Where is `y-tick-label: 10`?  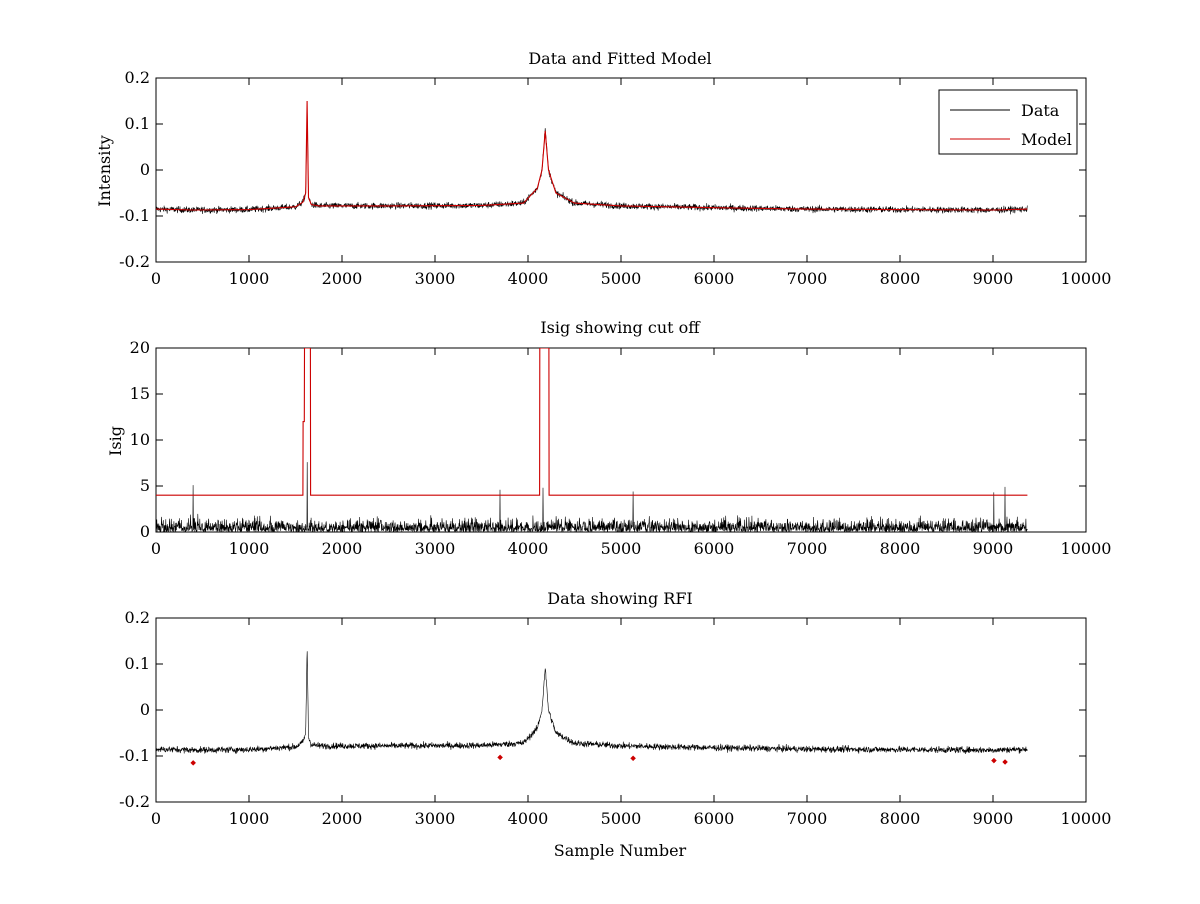 y-tick-label: 10 is located at coordinates (140, 439).